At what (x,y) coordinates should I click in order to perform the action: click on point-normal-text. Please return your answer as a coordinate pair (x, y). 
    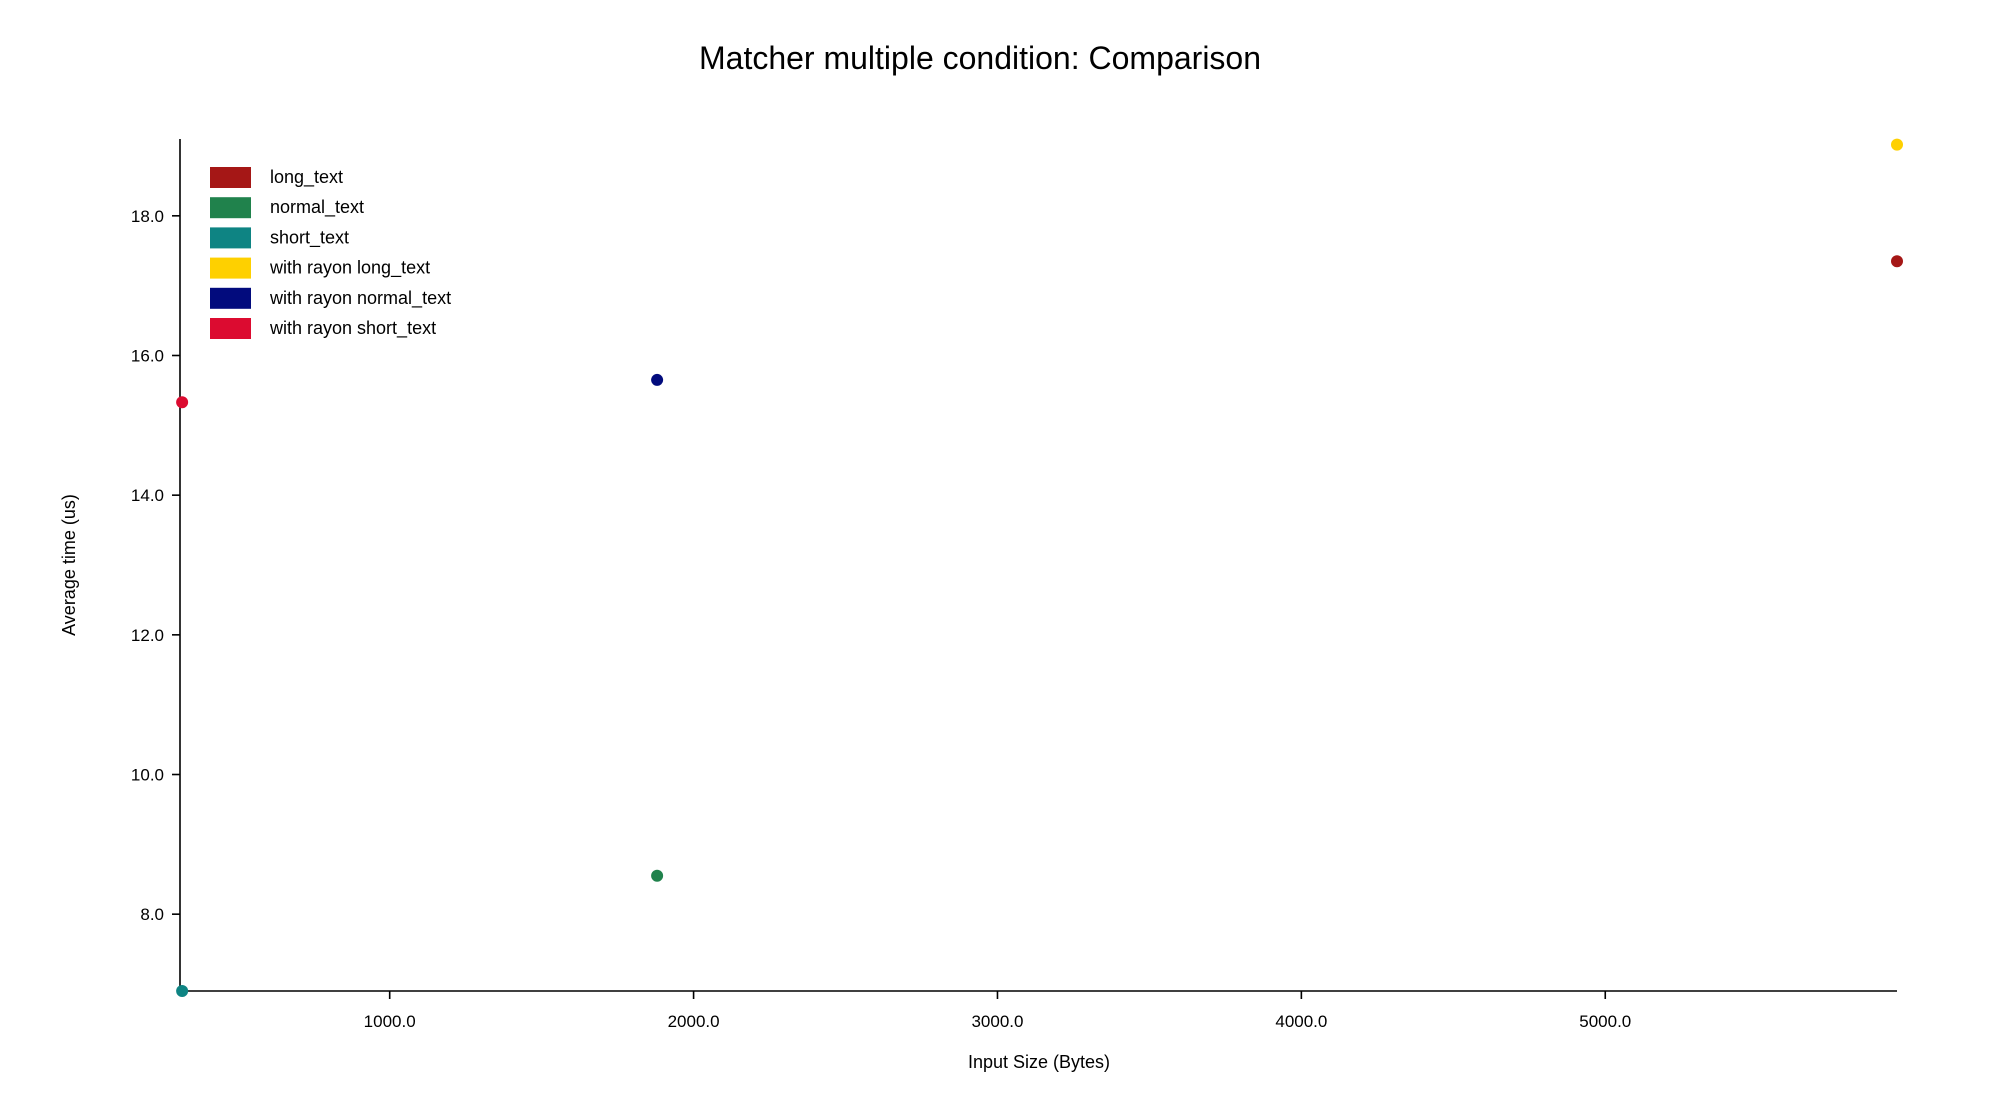
    Looking at the image, I should click on (657, 875).